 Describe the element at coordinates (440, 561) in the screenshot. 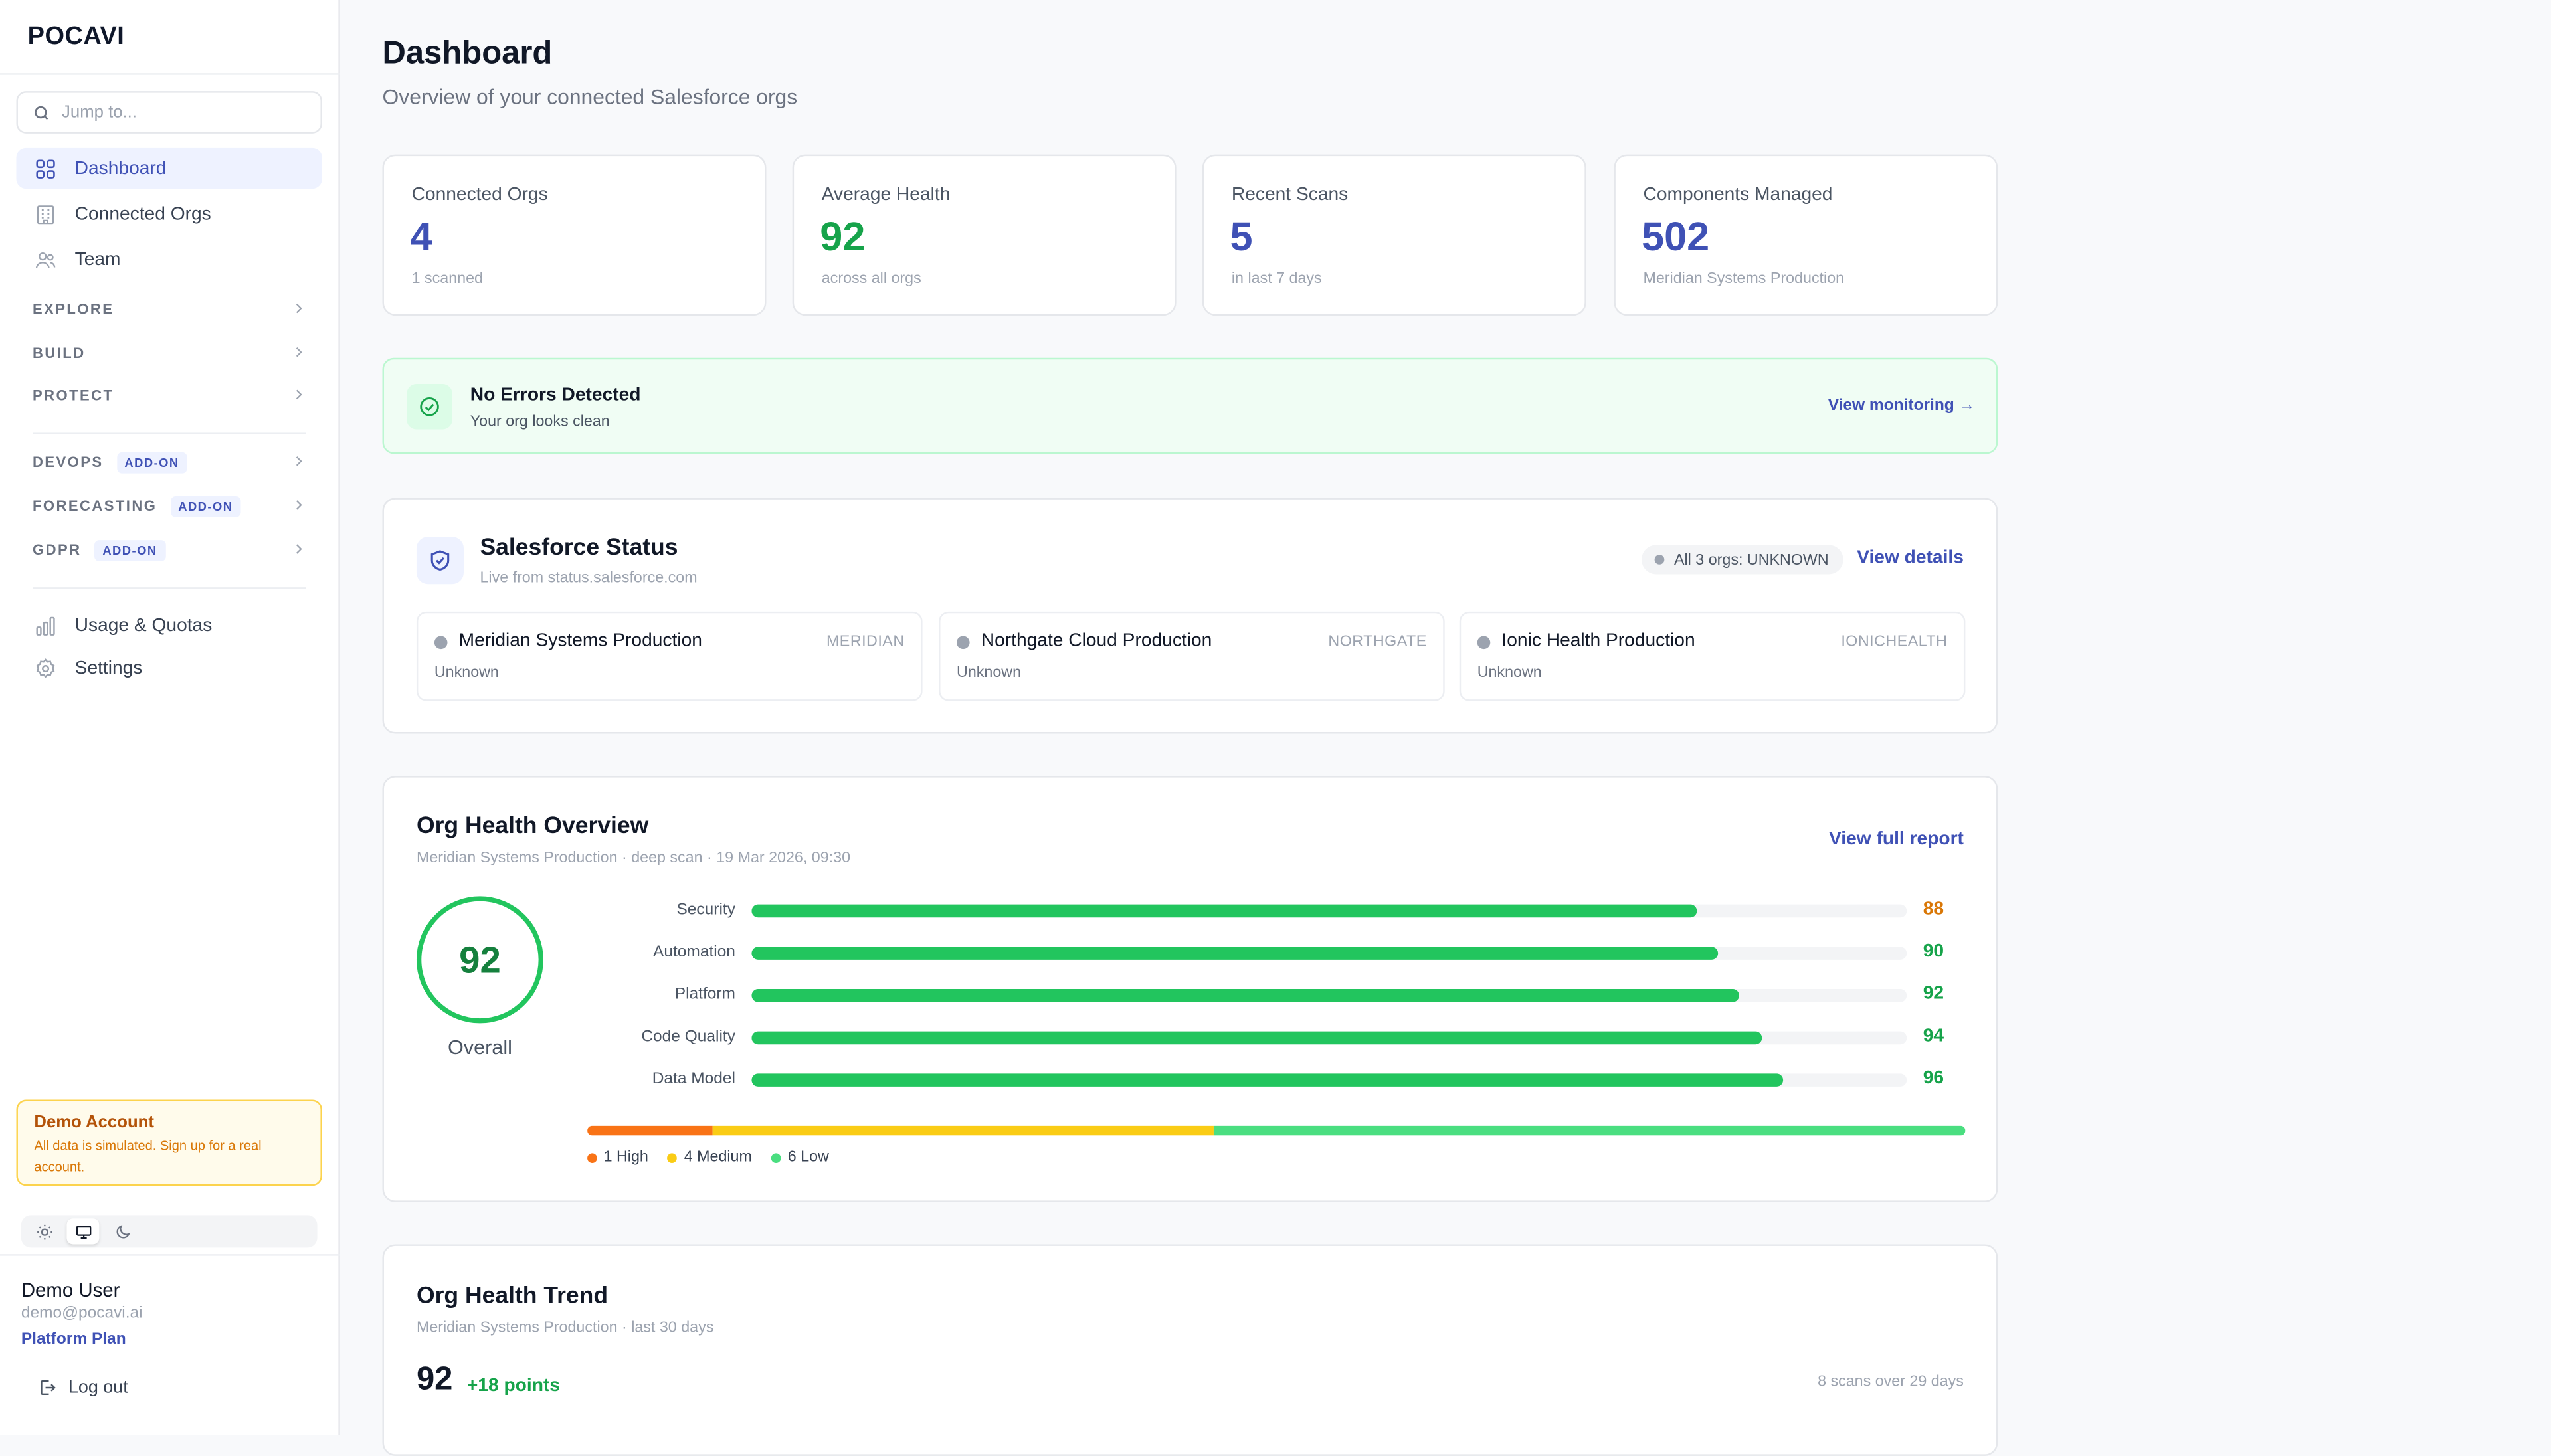

I see `shield-check-icon` at that location.